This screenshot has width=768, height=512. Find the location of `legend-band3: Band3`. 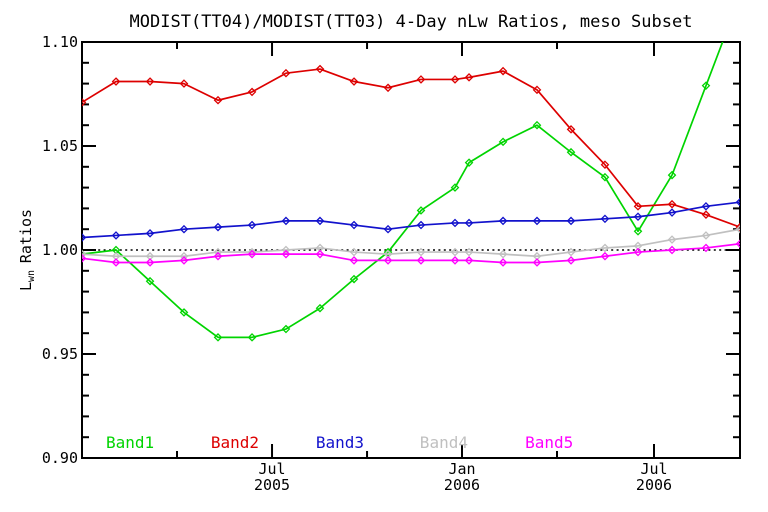

legend-band3: Band3 is located at coordinates (340, 442).